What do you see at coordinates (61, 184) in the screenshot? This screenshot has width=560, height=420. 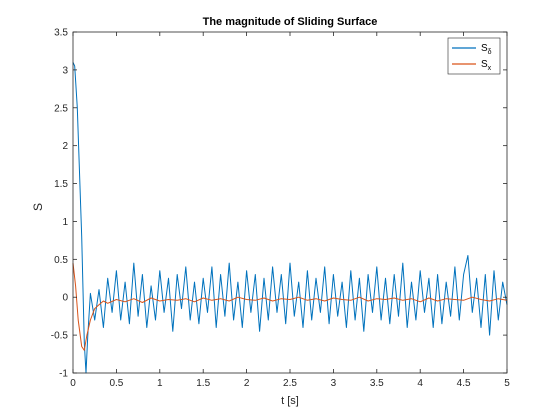 I see `y-tick-label: 1.5` at bounding box center [61, 184].